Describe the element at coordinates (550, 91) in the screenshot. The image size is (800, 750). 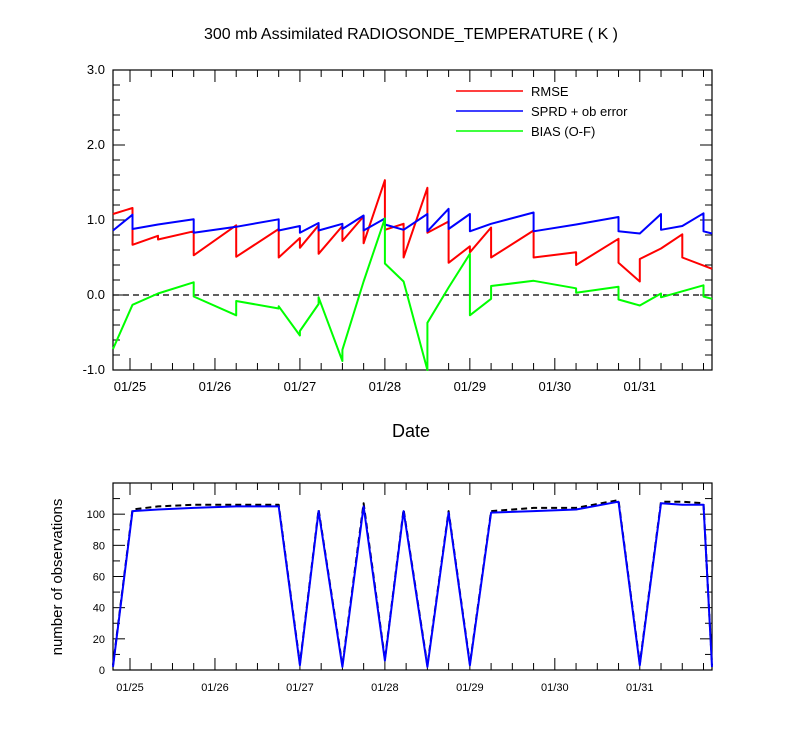
I see `legend-label: RMSE` at that location.